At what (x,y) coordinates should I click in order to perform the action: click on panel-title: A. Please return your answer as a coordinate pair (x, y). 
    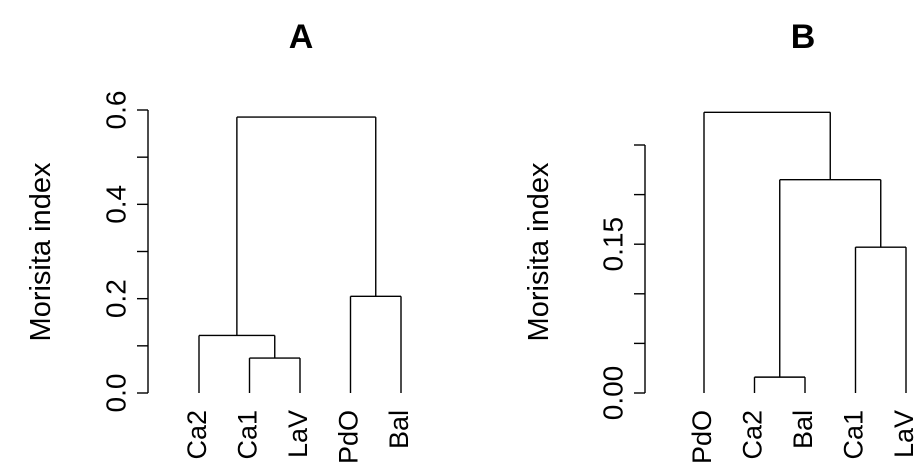
    Looking at the image, I should click on (301, 37).